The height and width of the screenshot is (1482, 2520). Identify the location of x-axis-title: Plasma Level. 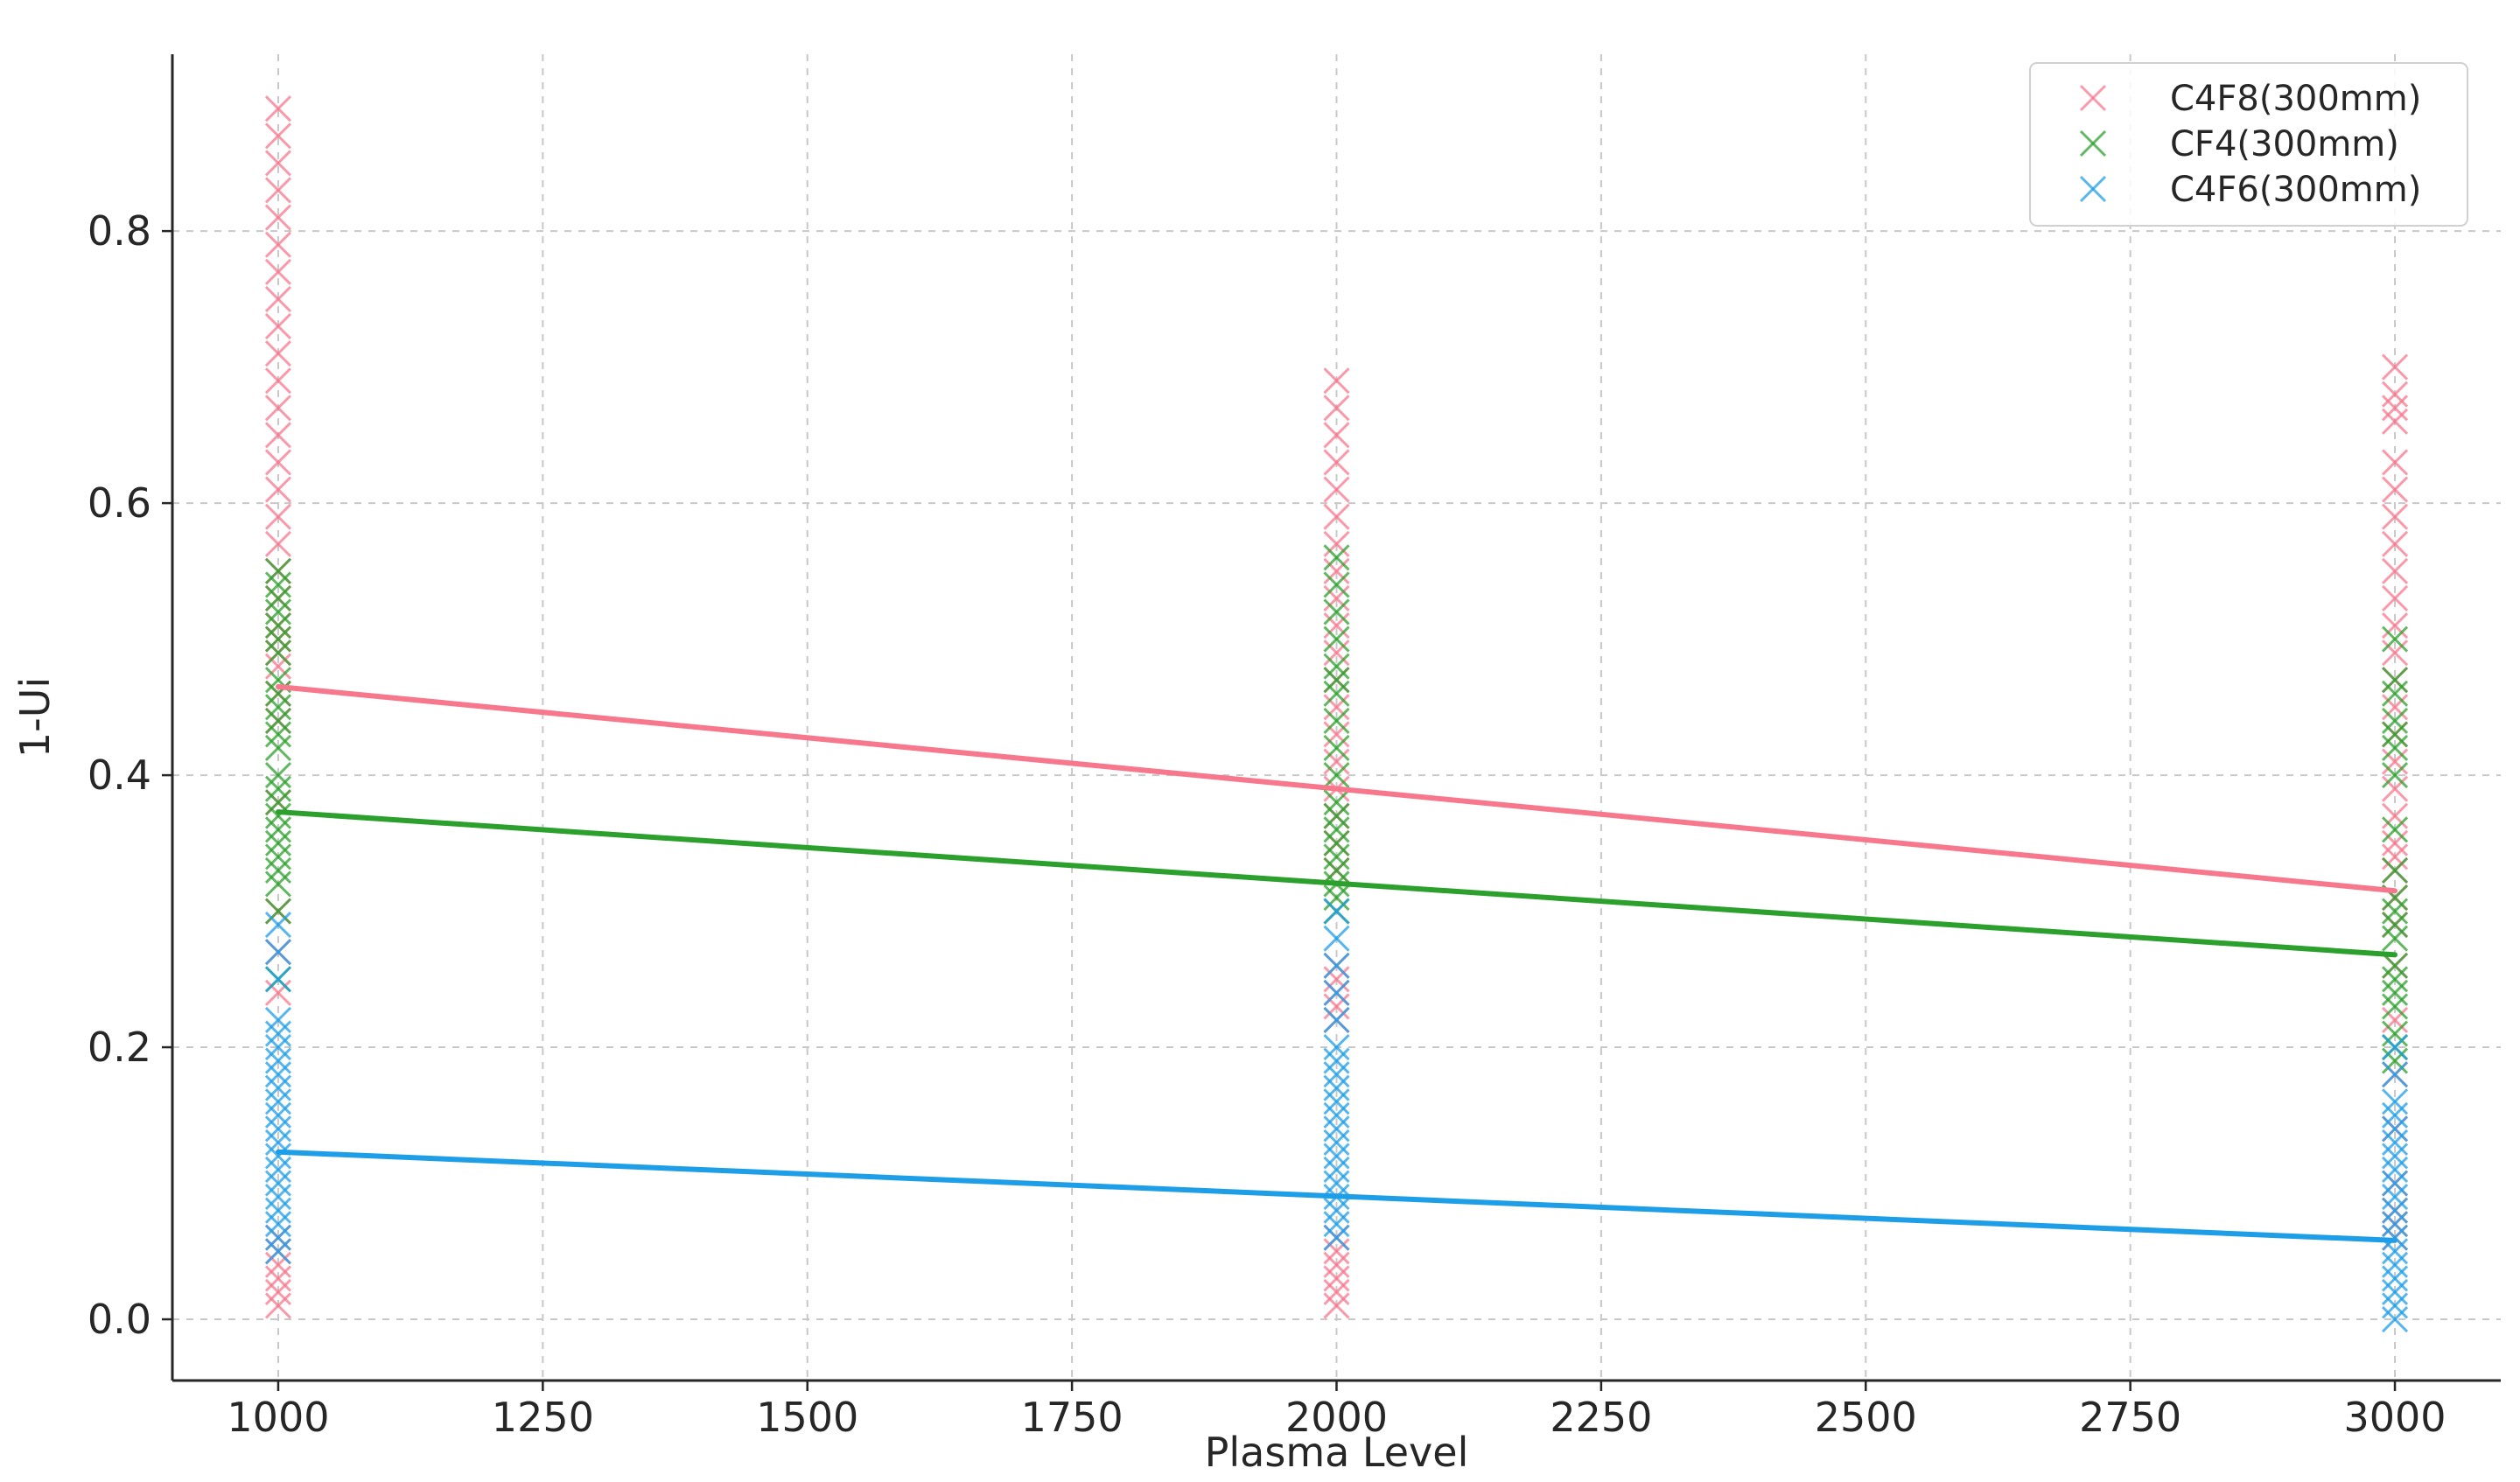
(1337, 1452).